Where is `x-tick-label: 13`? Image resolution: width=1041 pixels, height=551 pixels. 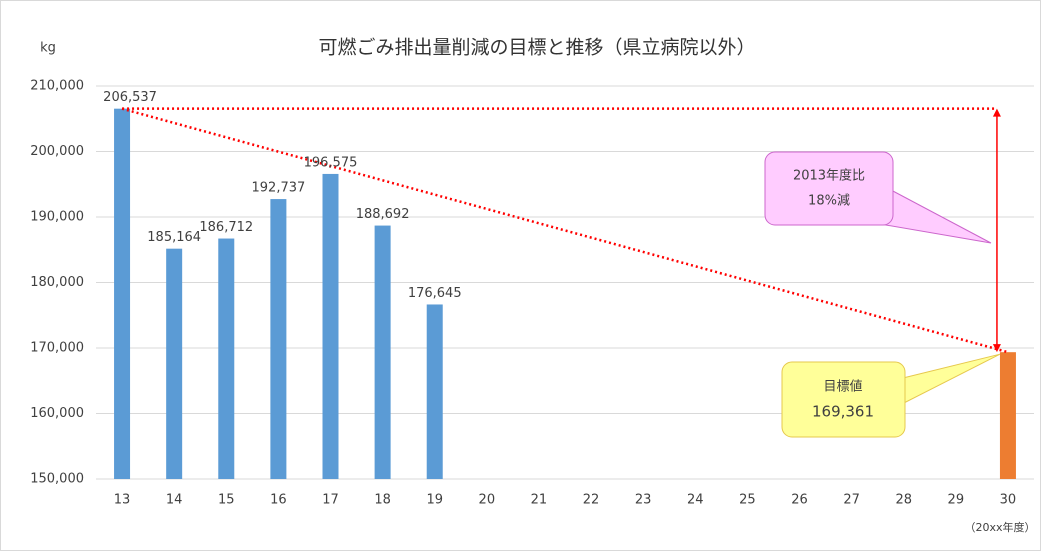 x-tick-label: 13 is located at coordinates (122, 500).